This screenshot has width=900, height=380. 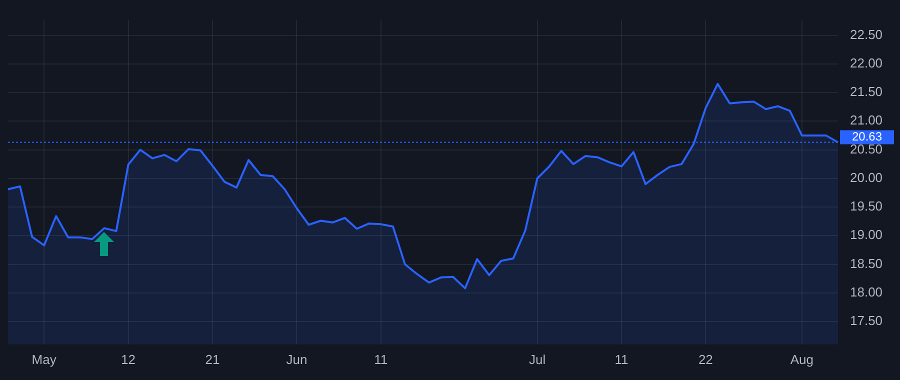 I want to click on ref-line-label: 20.63, so click(x=867, y=137).